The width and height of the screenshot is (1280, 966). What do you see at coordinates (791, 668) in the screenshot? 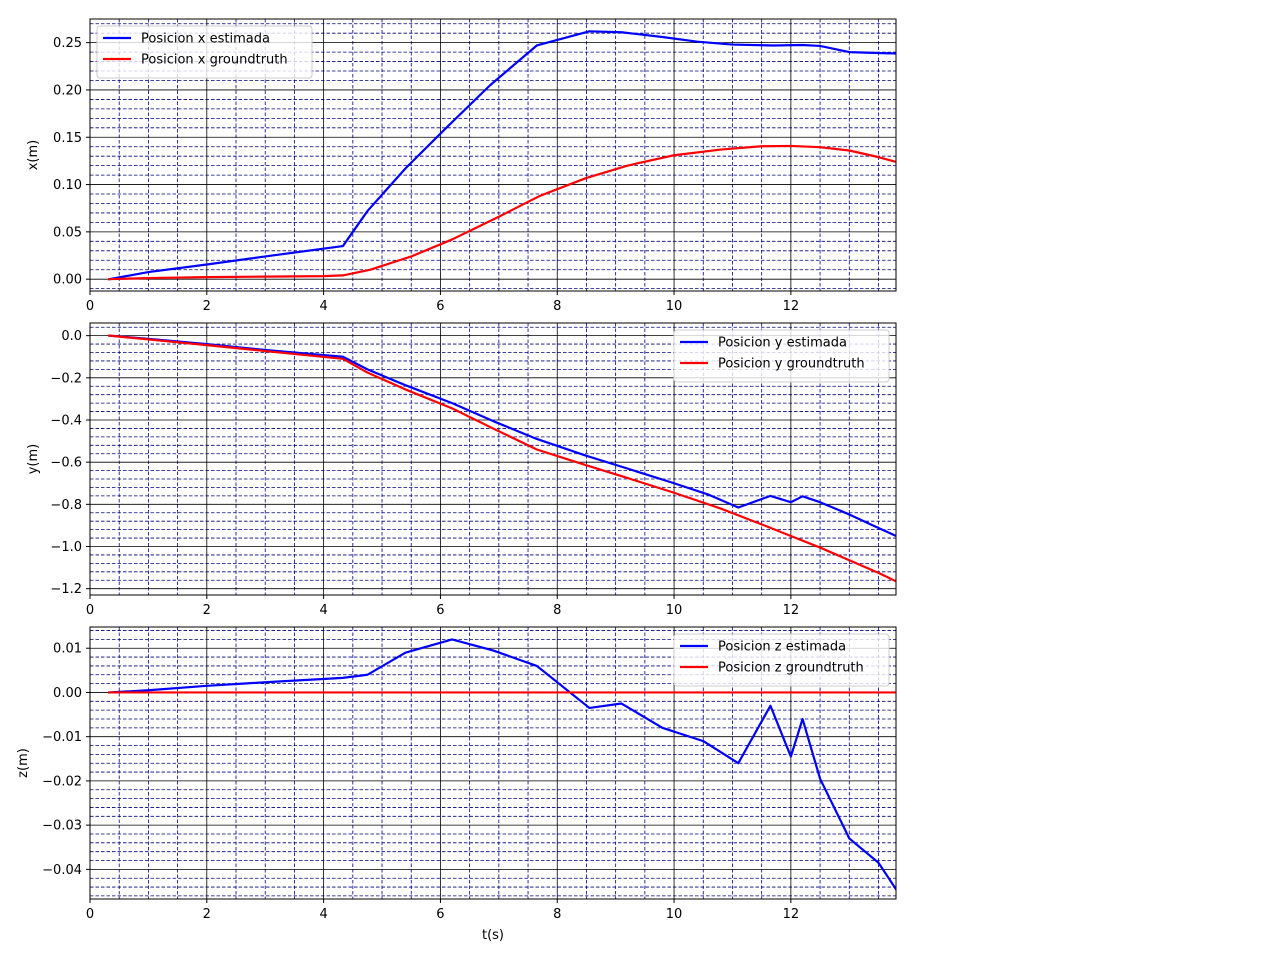
I see `legend-label: Posicion z groundtruth` at bounding box center [791, 668].